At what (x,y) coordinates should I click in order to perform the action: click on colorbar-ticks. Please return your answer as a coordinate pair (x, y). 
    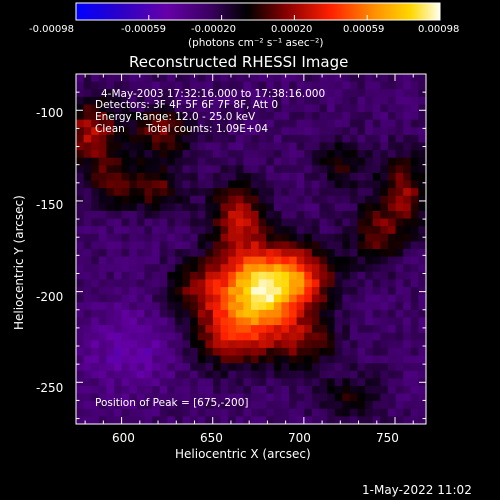
    Looking at the image, I should click on (258, 17).